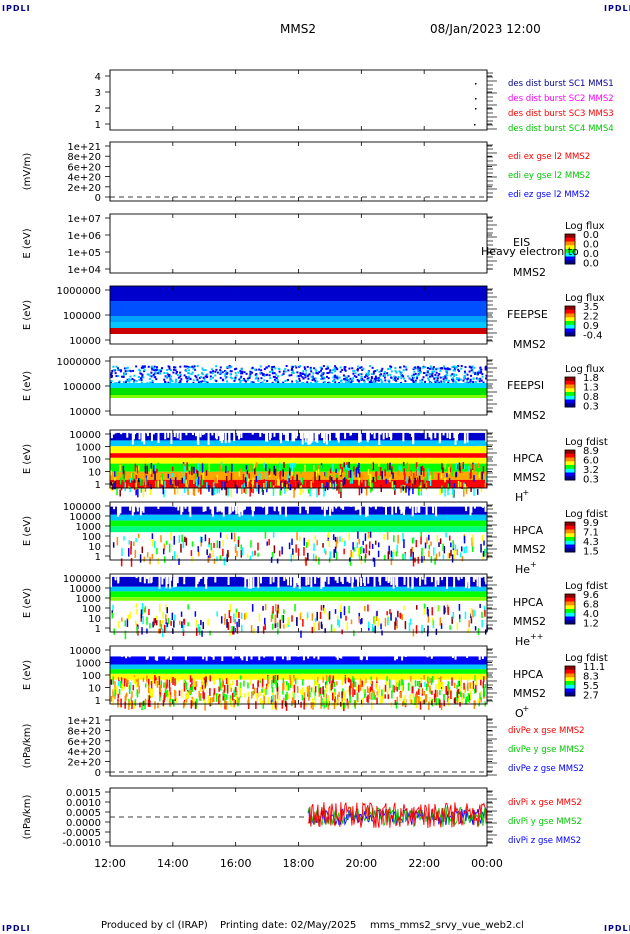 Image resolution: width=630 pixels, height=934 pixels. I want to click on ytick-label-8-3: 100, so click(91, 609).